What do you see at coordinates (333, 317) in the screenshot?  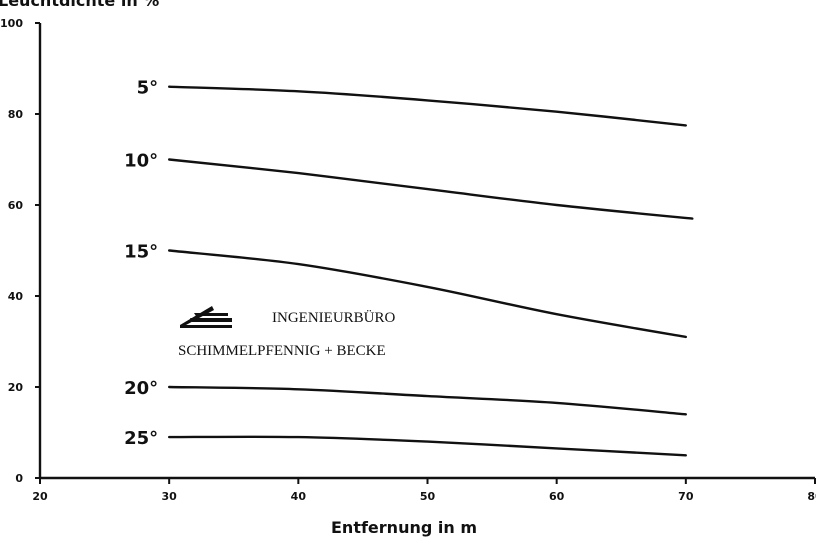 I see `logo-name: INGENIEURBÜRO` at bounding box center [333, 317].